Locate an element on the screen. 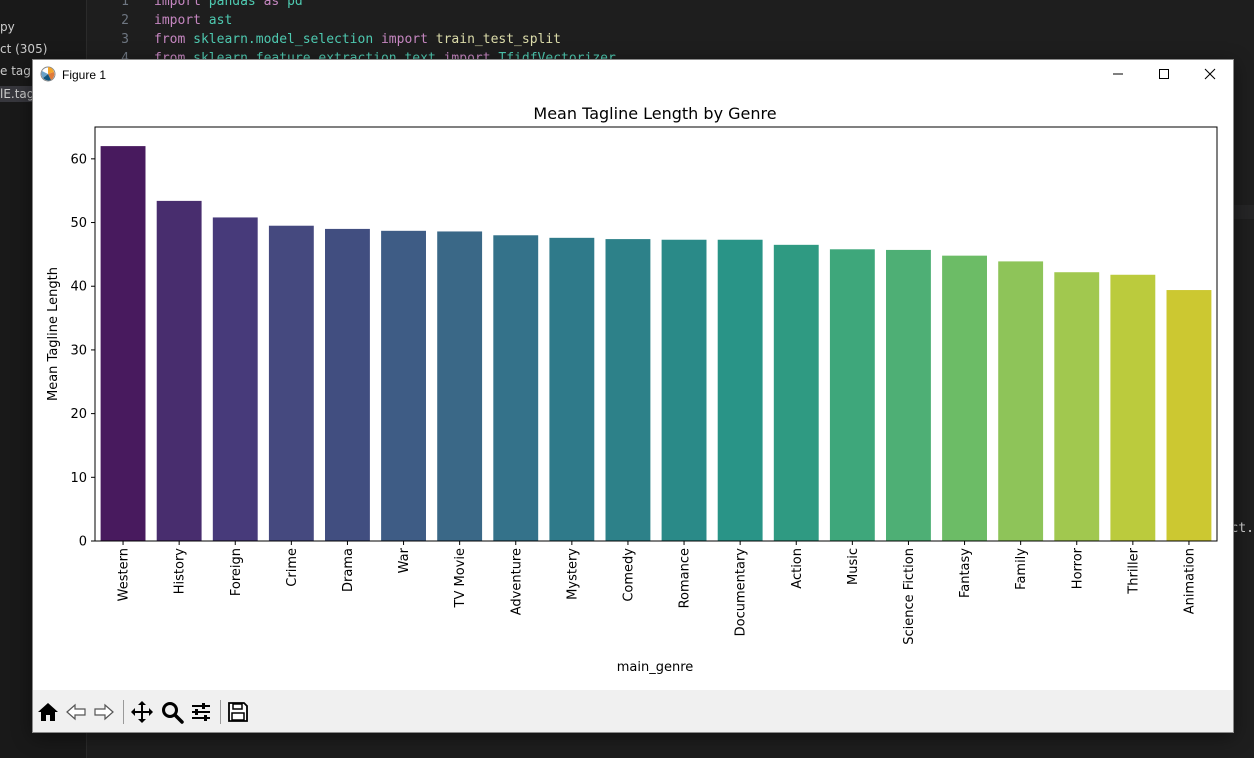  code-token: pd is located at coordinates (295, 4).